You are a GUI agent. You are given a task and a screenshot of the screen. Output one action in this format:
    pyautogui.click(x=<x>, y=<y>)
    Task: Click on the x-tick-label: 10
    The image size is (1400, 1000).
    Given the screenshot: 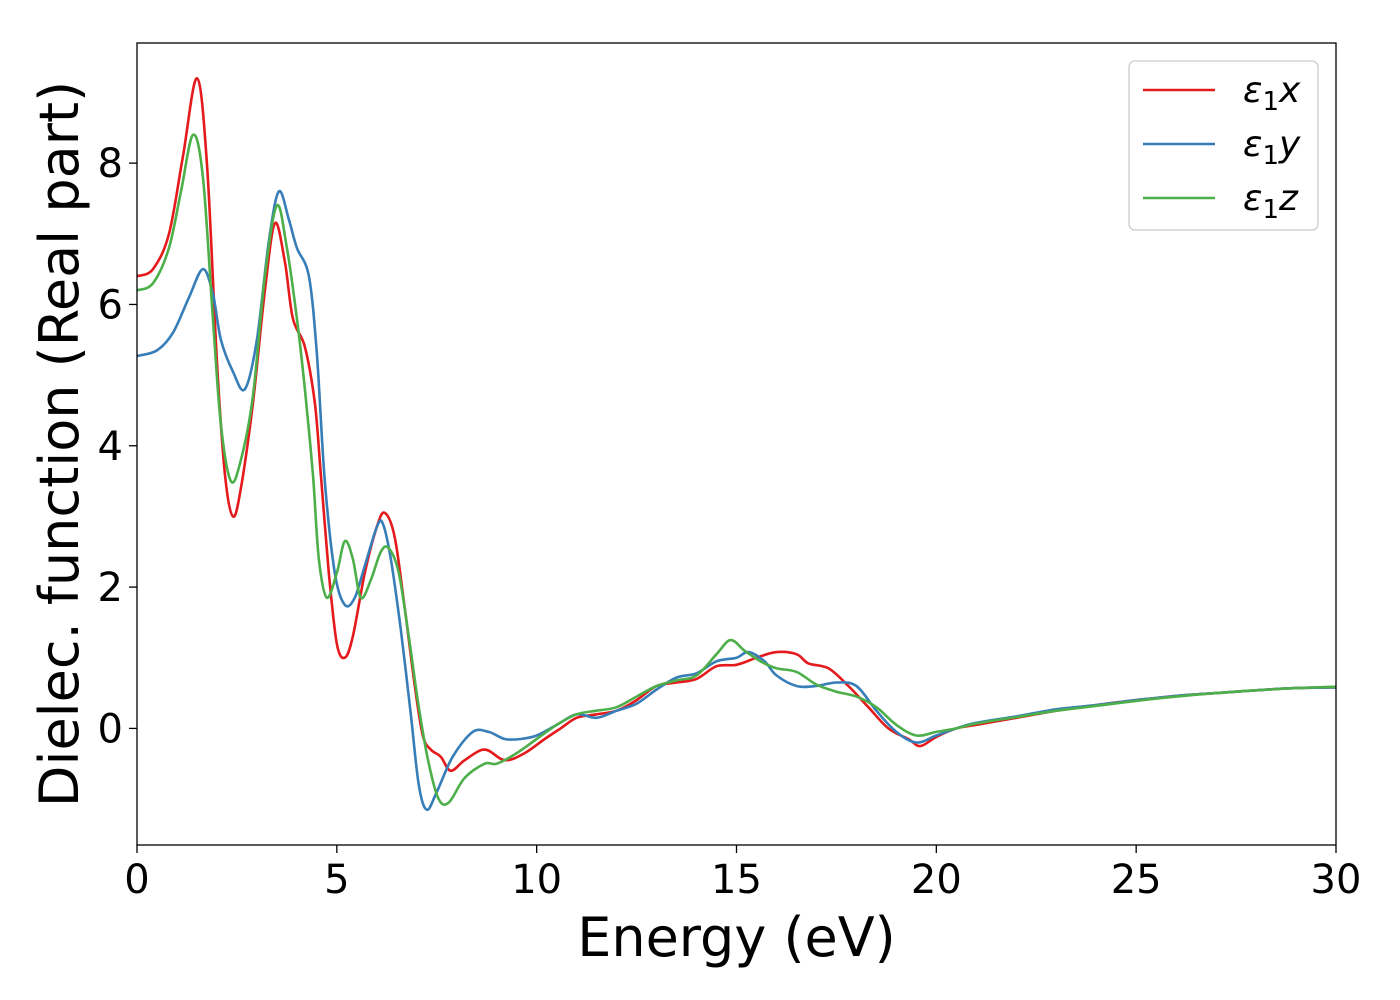 What is the action you would take?
    pyautogui.click(x=536, y=880)
    